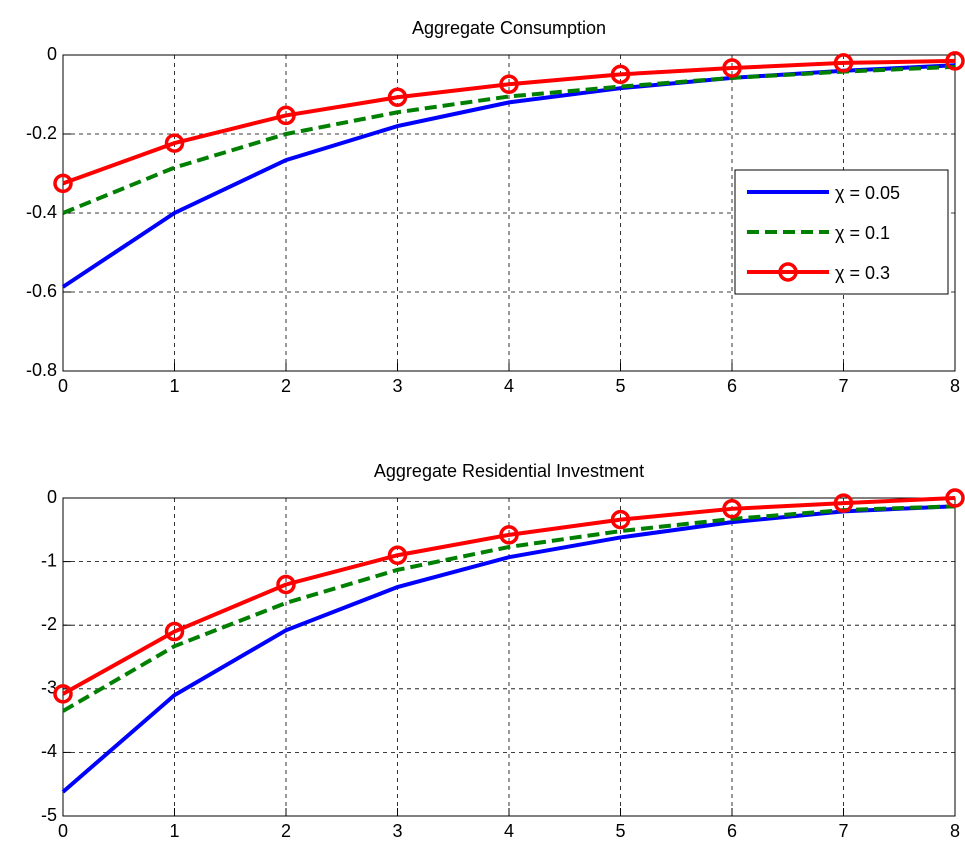  I want to click on chart-title: Aggregate Residential Investment, so click(509, 471).